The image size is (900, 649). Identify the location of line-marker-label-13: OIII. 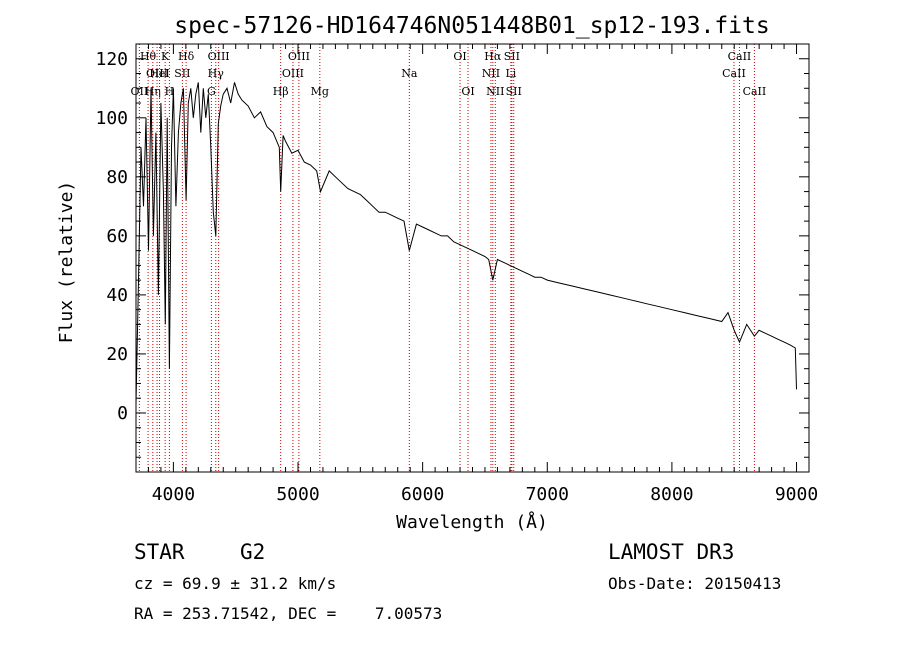
(293, 73).